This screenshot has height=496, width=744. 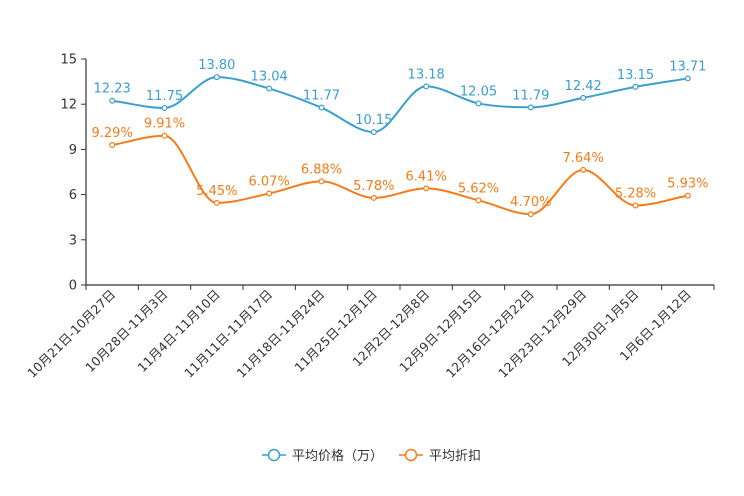 I want to click on y-tick-label: 0, so click(x=73, y=286).